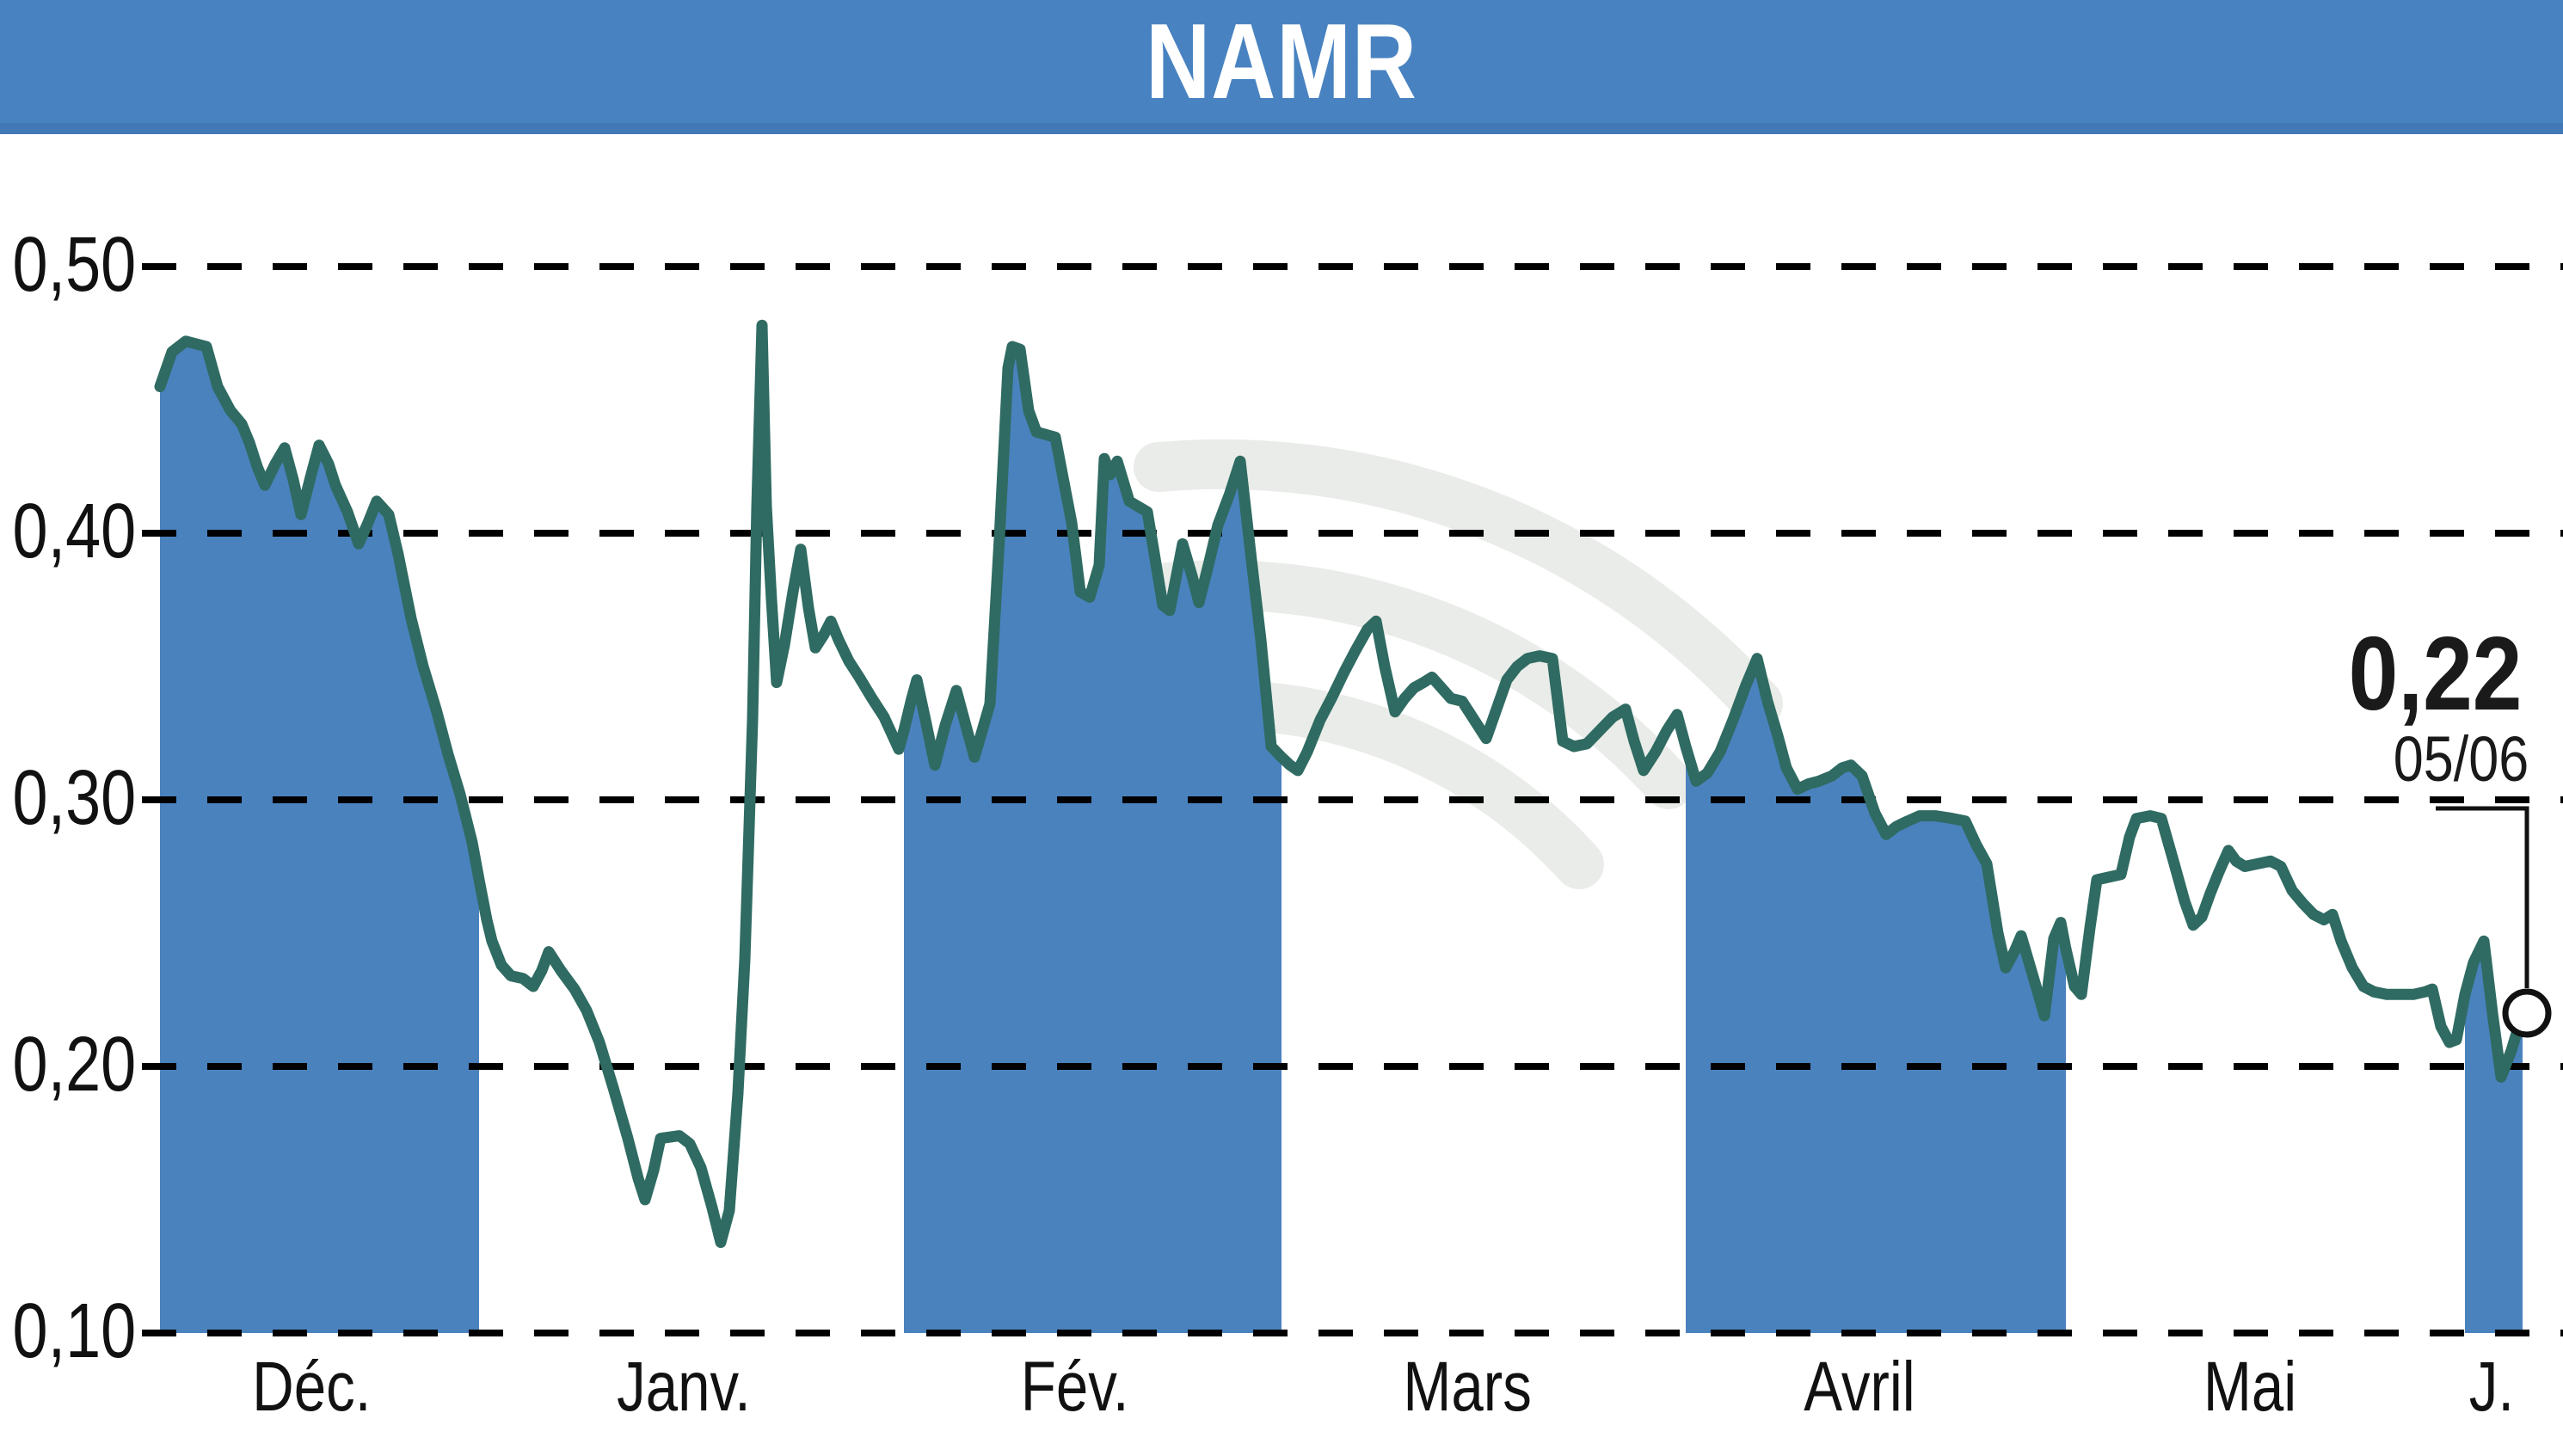 The width and height of the screenshot is (2563, 1456). Describe the element at coordinates (2461, 759) in the screenshot. I see `last-price-date: 05/06` at that location.